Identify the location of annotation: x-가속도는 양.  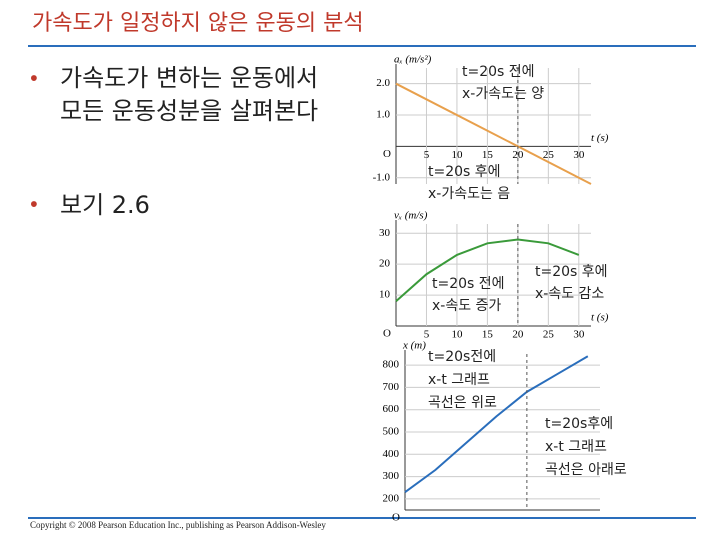
(503, 94).